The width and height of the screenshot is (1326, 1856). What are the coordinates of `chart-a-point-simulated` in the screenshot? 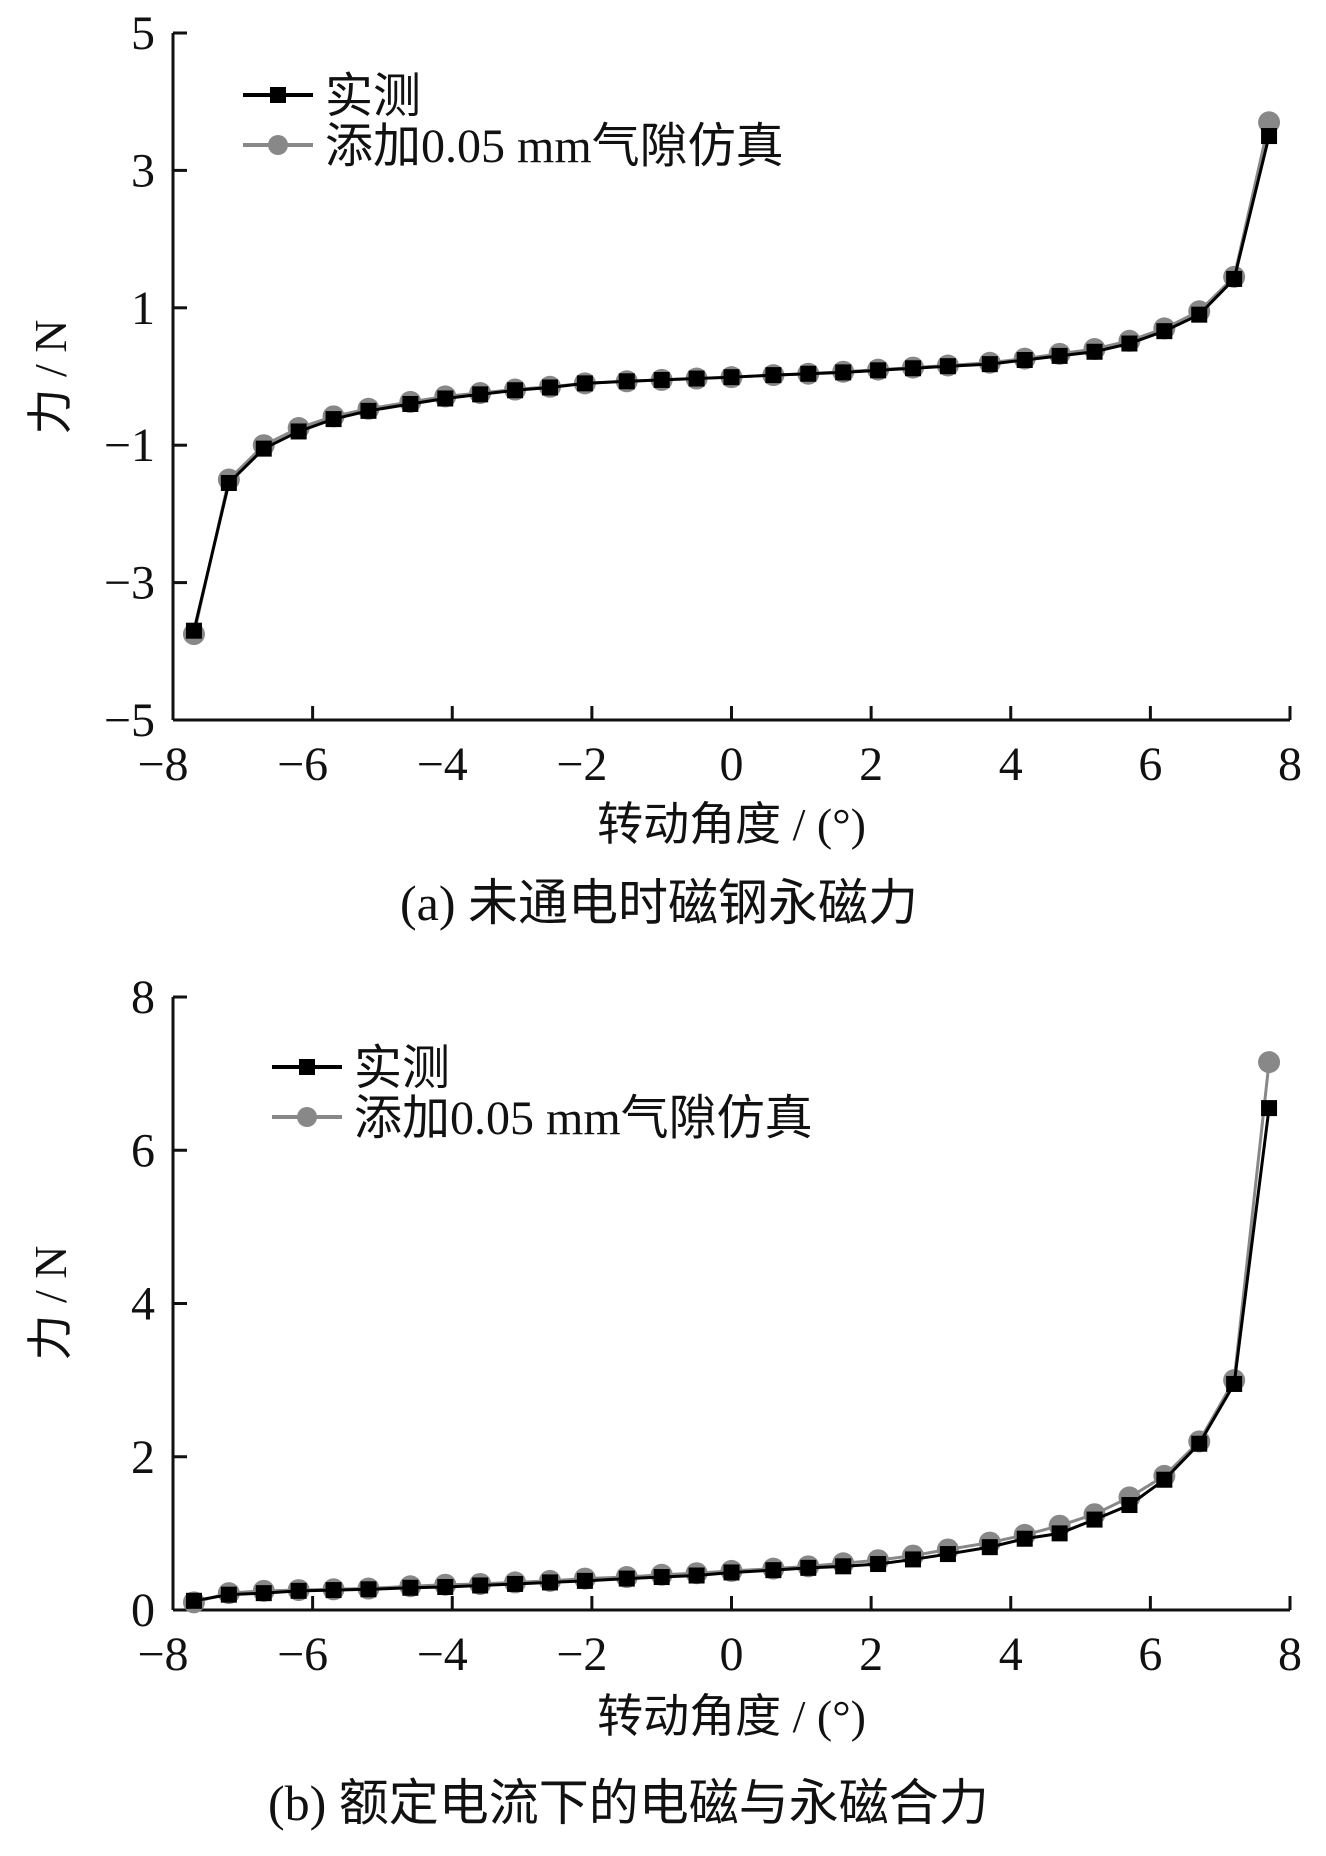 It's located at (1269, 122).